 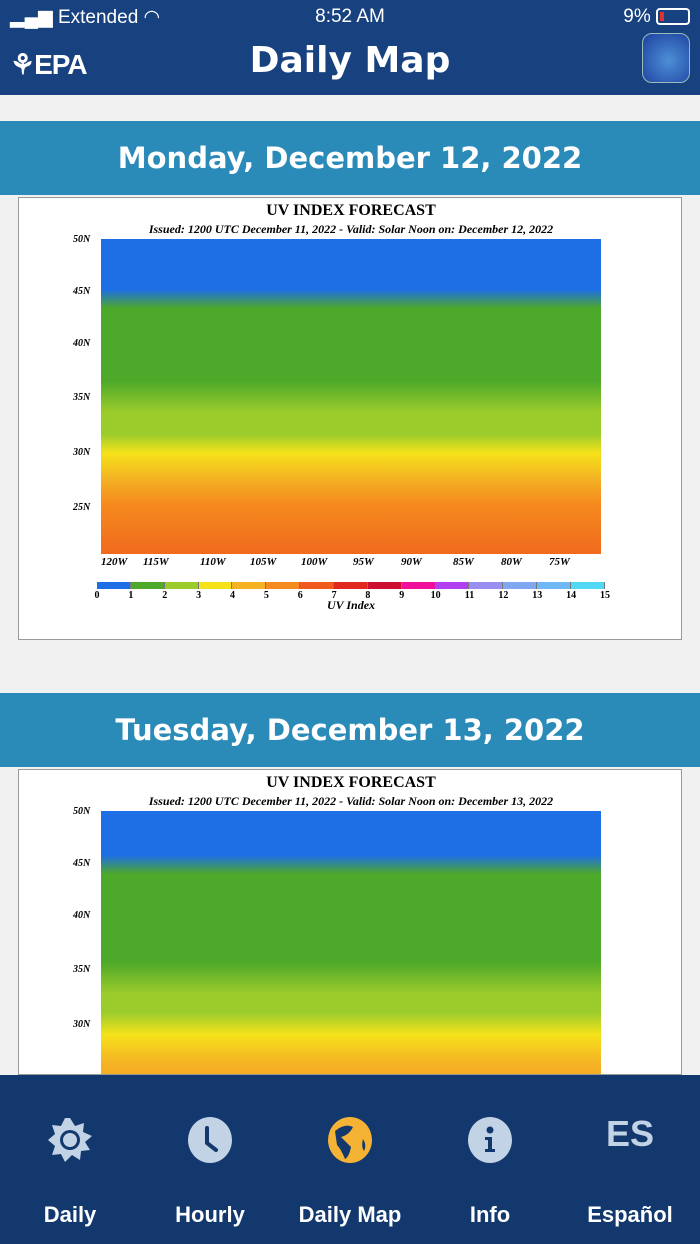 I want to click on legend-tick: 7, so click(x=334, y=595).